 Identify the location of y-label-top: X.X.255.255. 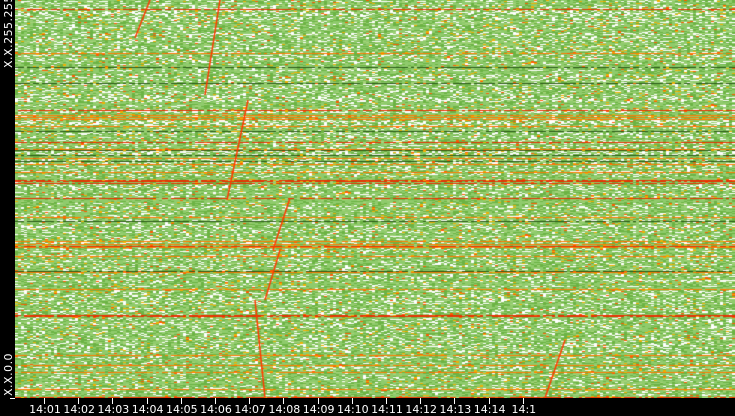
(8, 34).